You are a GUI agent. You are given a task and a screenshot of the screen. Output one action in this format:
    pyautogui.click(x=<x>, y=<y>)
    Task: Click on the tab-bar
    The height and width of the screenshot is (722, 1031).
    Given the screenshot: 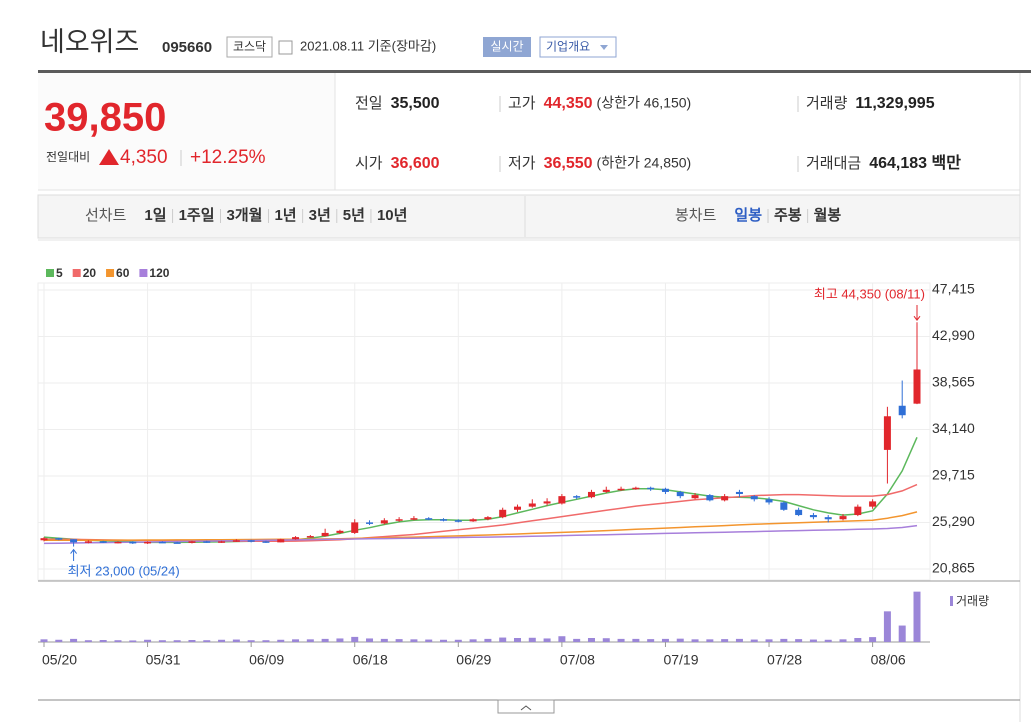 What is the action you would take?
    pyautogui.click(x=529, y=216)
    